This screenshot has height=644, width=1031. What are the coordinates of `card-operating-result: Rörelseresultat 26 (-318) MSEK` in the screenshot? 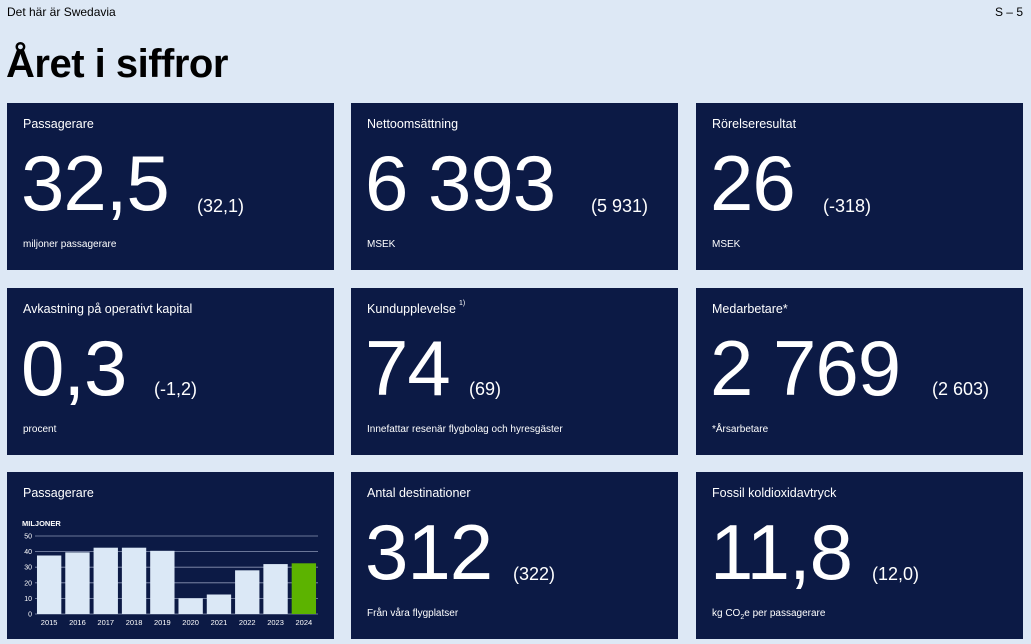 It's located at (859, 186).